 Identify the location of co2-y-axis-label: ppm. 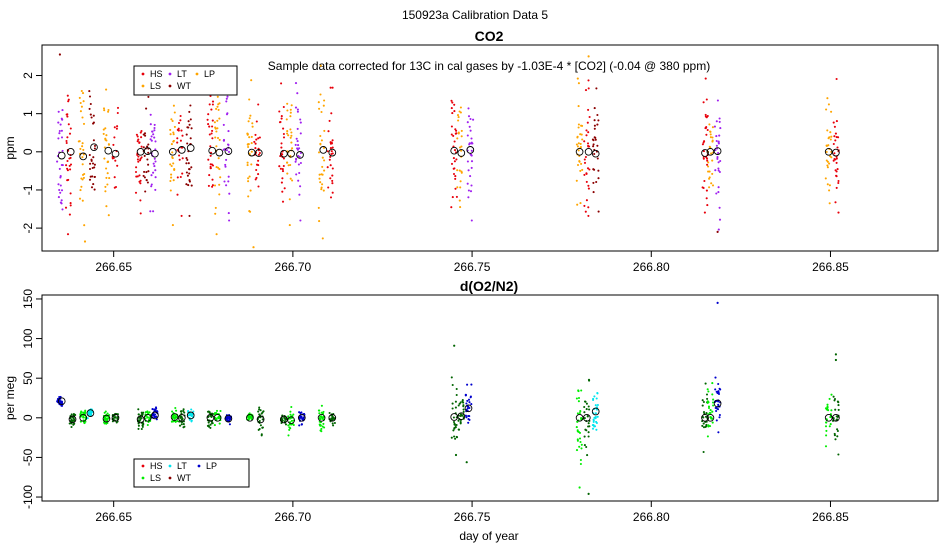
(10, 147).